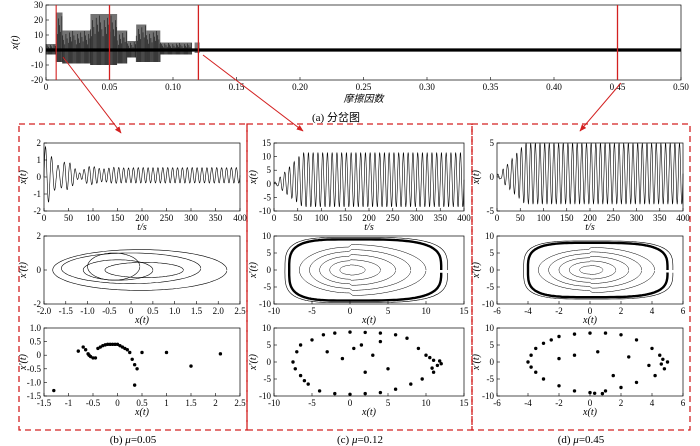 The height and width of the screenshot is (446, 700). I want to click on panel-b-time-xtick-label: 200, so click(142, 218).